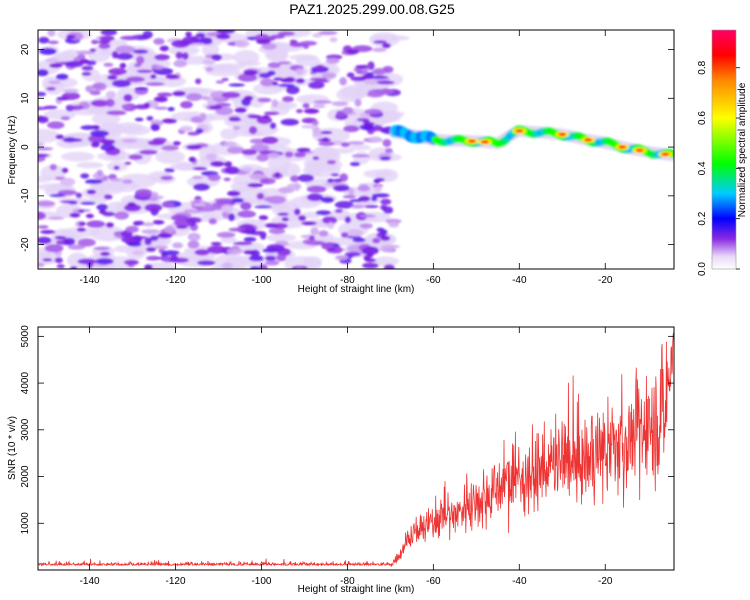 This screenshot has width=750, height=600. I want to click on chart-title: PAZ1.2025.299.00.08.G25, so click(372, 9).